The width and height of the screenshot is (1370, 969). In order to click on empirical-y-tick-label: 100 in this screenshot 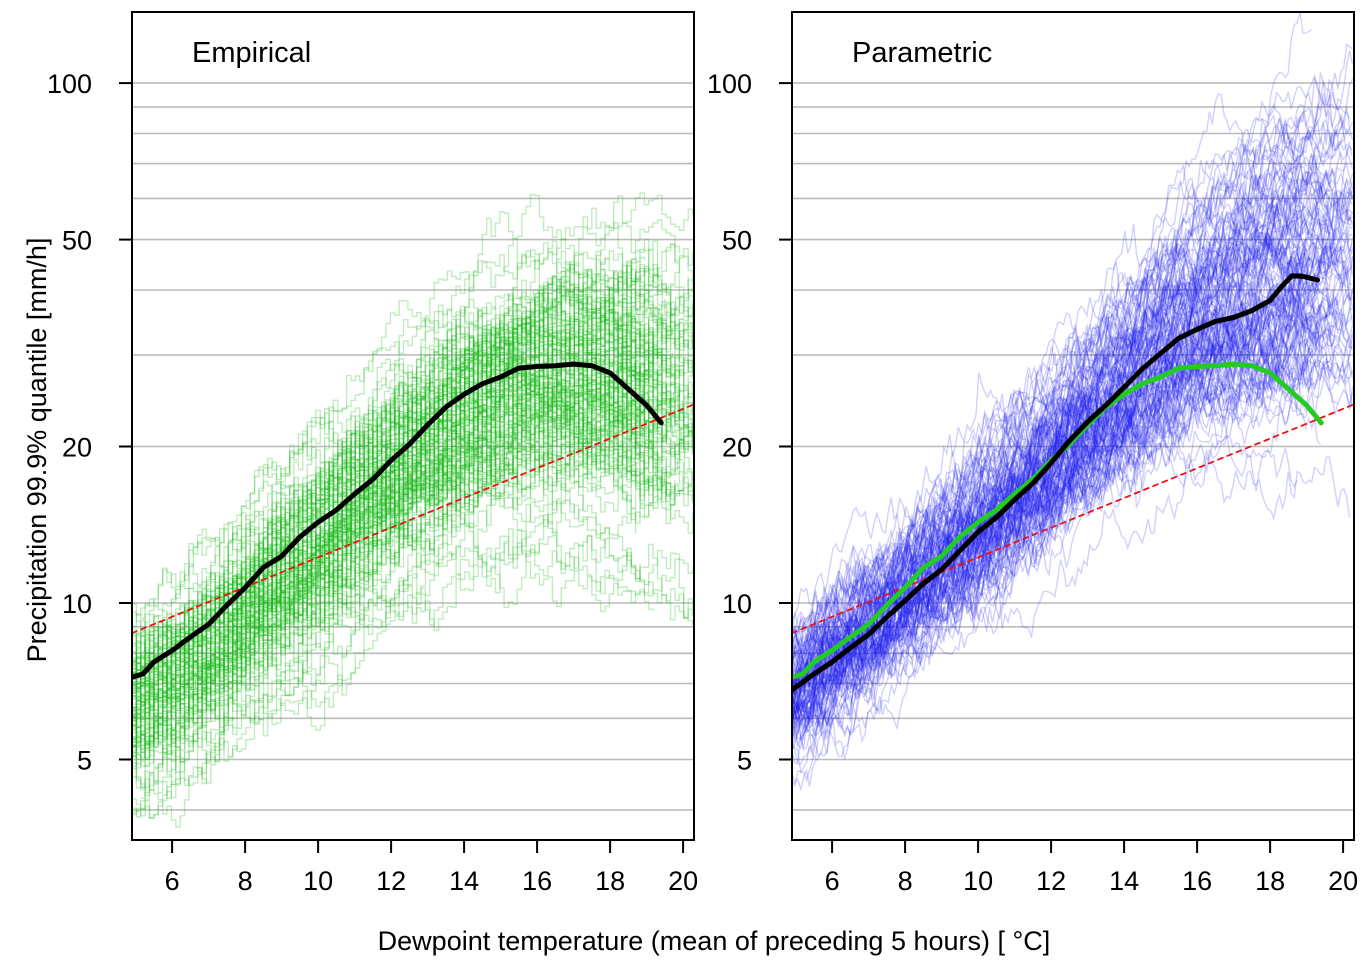, I will do `click(69, 84)`.